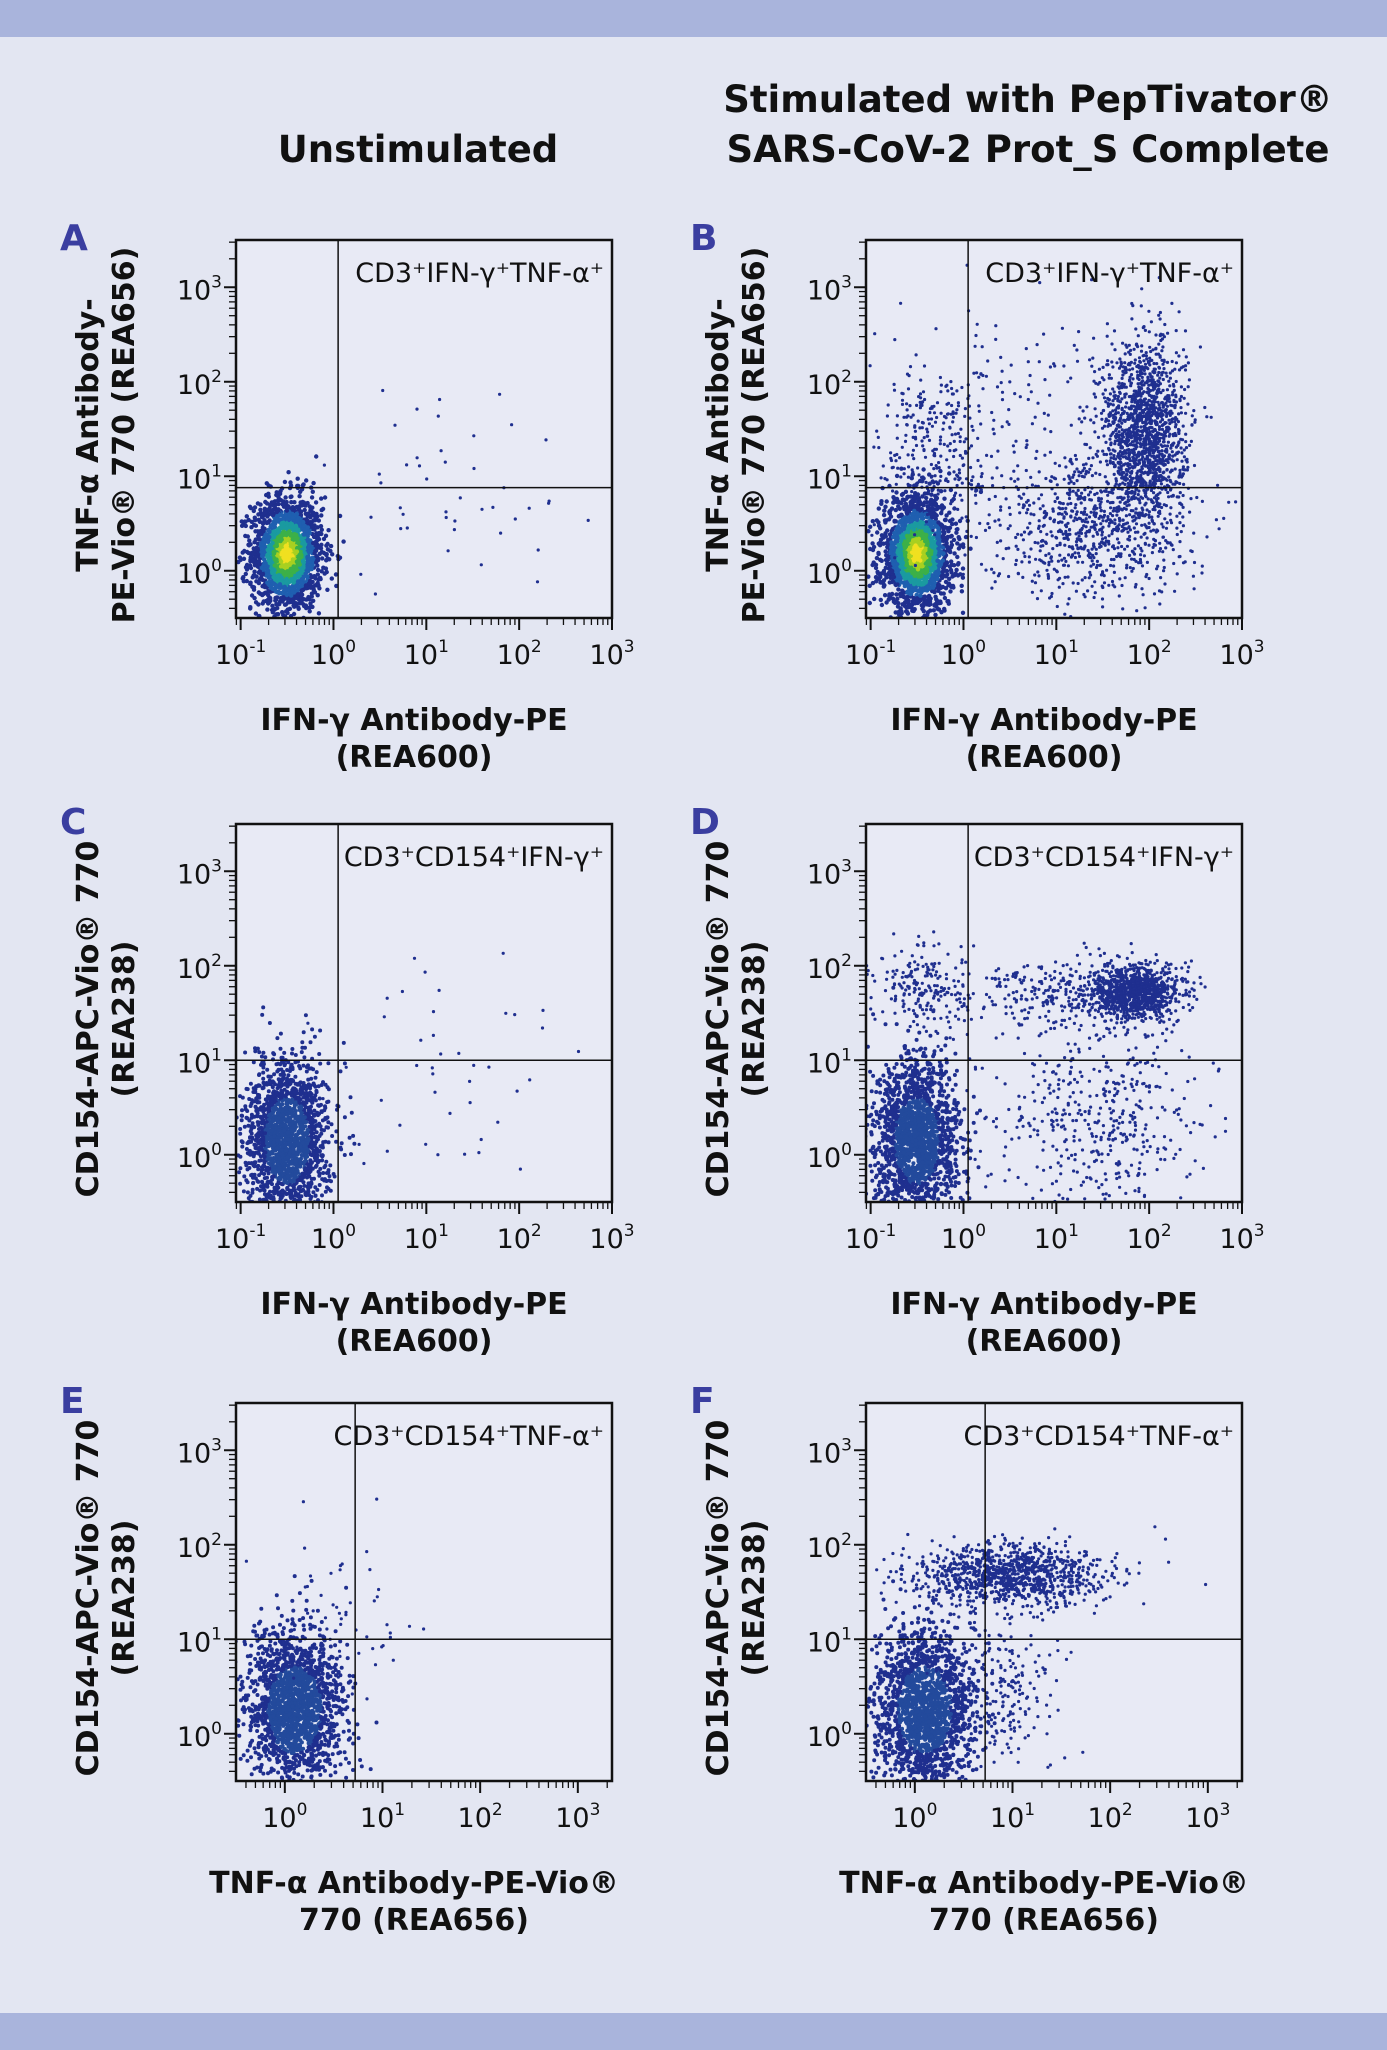  Describe the element at coordinates (629, 647) in the screenshot. I see `tick-exponent: 3` at that location.